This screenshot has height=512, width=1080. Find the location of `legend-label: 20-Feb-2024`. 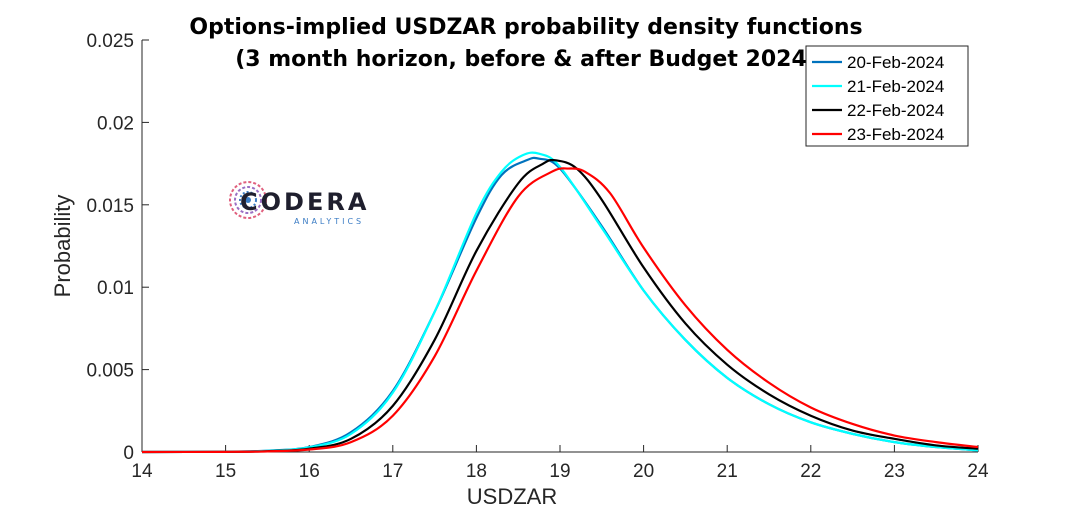

legend-label: 20-Feb-2024 is located at coordinates (895, 62).